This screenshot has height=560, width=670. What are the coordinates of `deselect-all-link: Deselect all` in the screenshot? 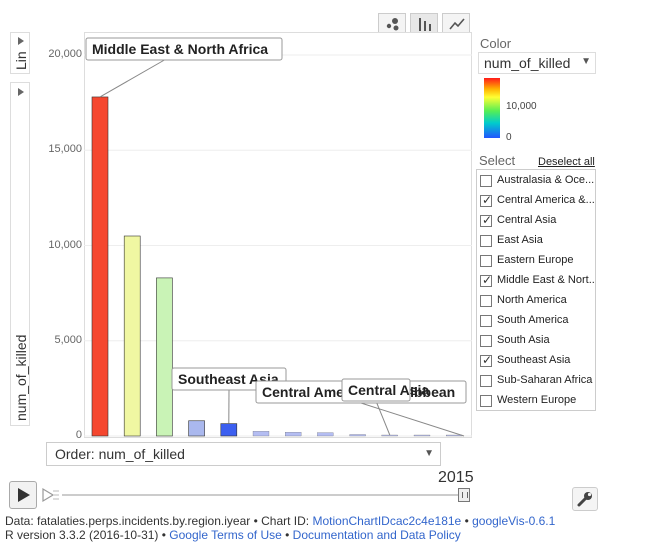 It's located at (566, 162).